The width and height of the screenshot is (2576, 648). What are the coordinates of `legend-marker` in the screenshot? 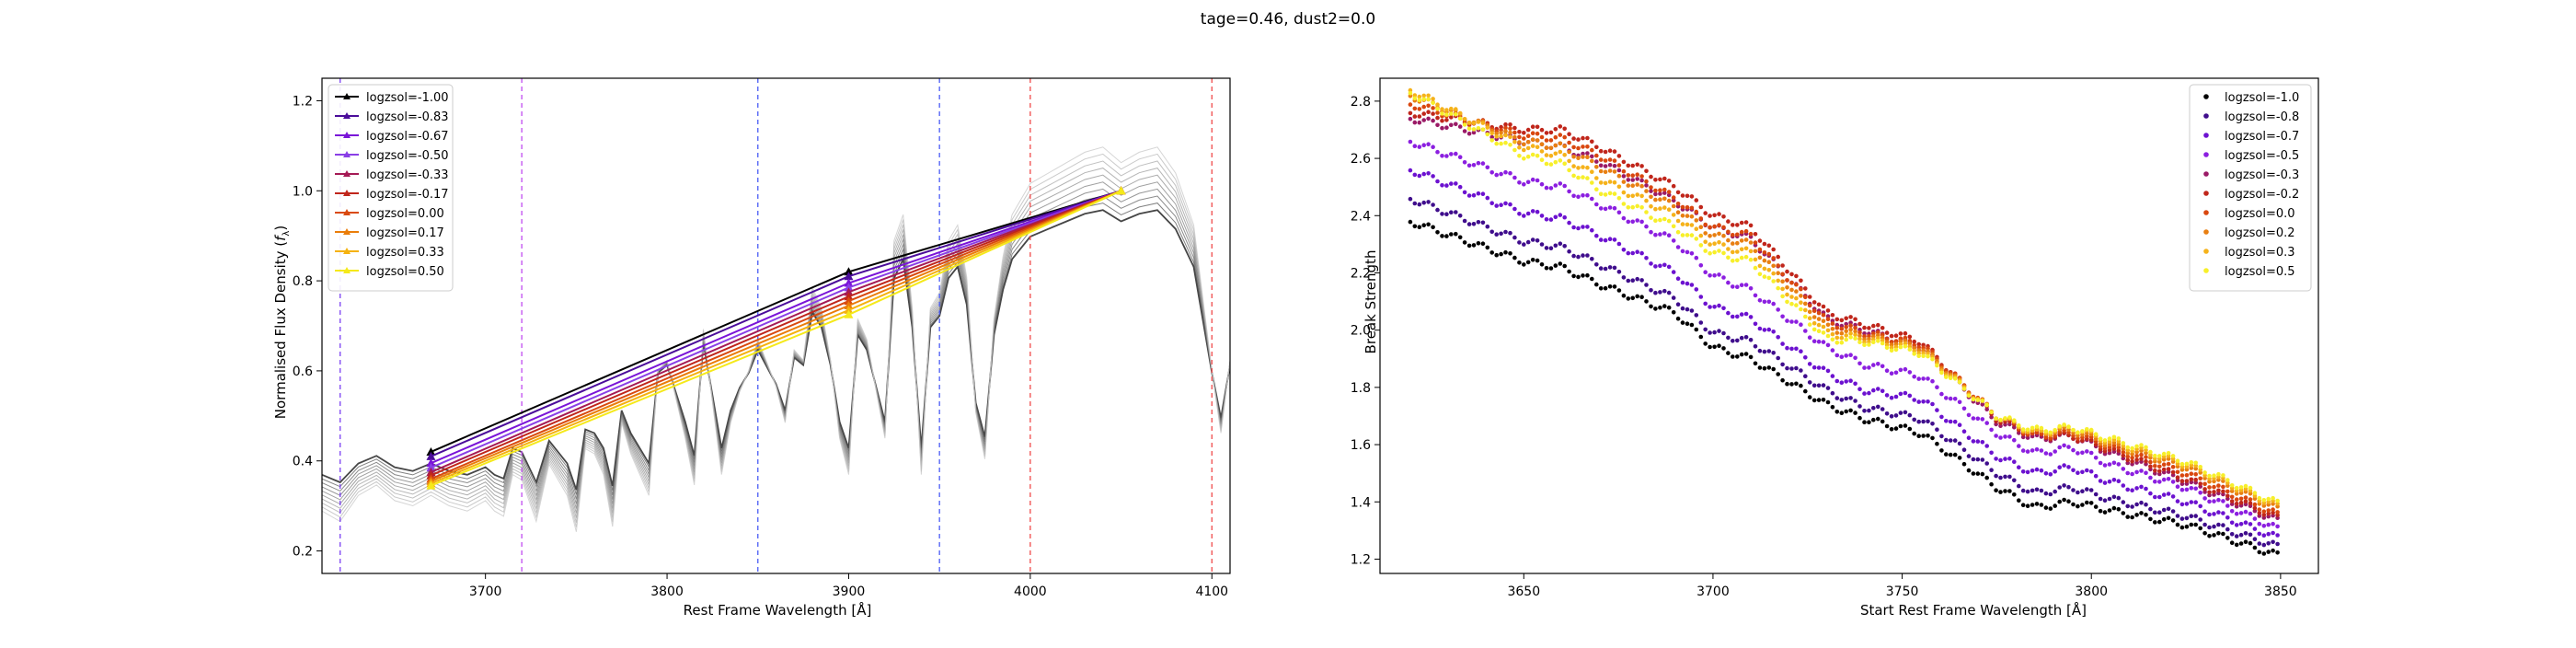 It's located at (2206, 270).